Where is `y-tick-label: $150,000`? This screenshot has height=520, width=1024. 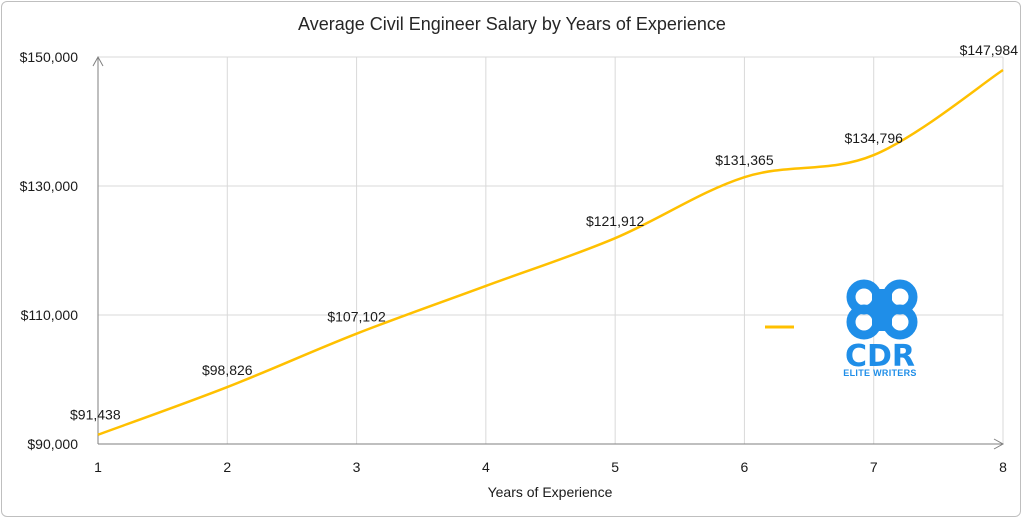
y-tick-label: $150,000 is located at coordinates (49, 57).